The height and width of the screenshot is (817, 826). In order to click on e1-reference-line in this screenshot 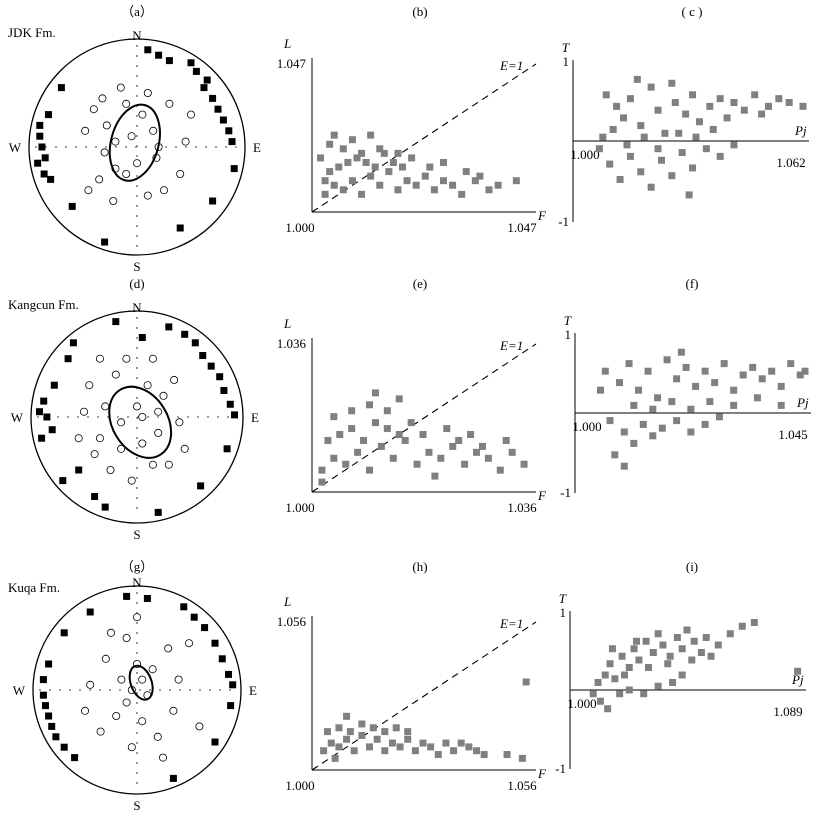, I will do `click(424, 418)`.